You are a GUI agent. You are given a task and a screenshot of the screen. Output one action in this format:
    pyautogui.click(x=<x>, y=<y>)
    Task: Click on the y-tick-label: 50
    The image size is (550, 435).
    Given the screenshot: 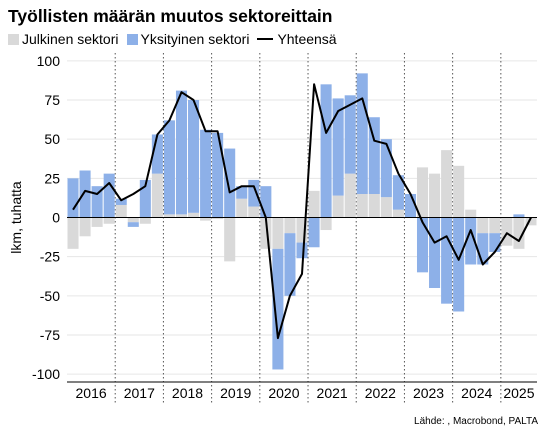 What is the action you would take?
    pyautogui.click(x=52, y=139)
    